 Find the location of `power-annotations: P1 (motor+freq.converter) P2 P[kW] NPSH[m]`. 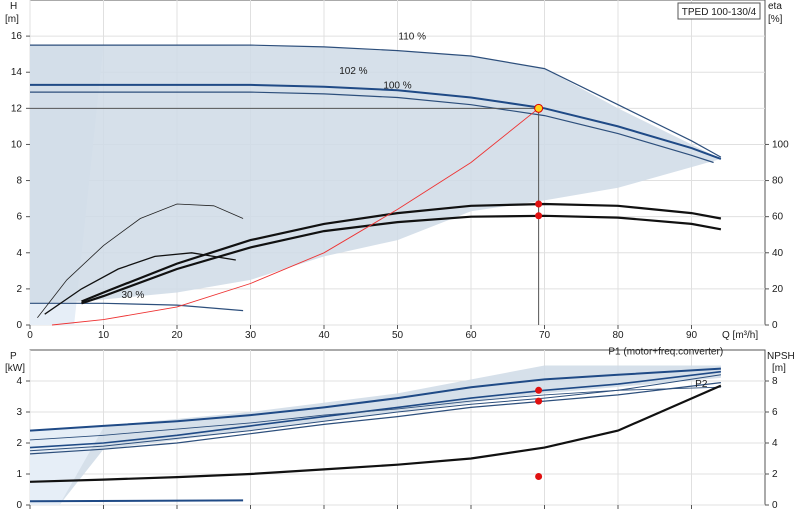

power-annotations: P1 (motor+freq.converter) P2 P[kW] NPSH[m] is located at coordinates (400, 369).